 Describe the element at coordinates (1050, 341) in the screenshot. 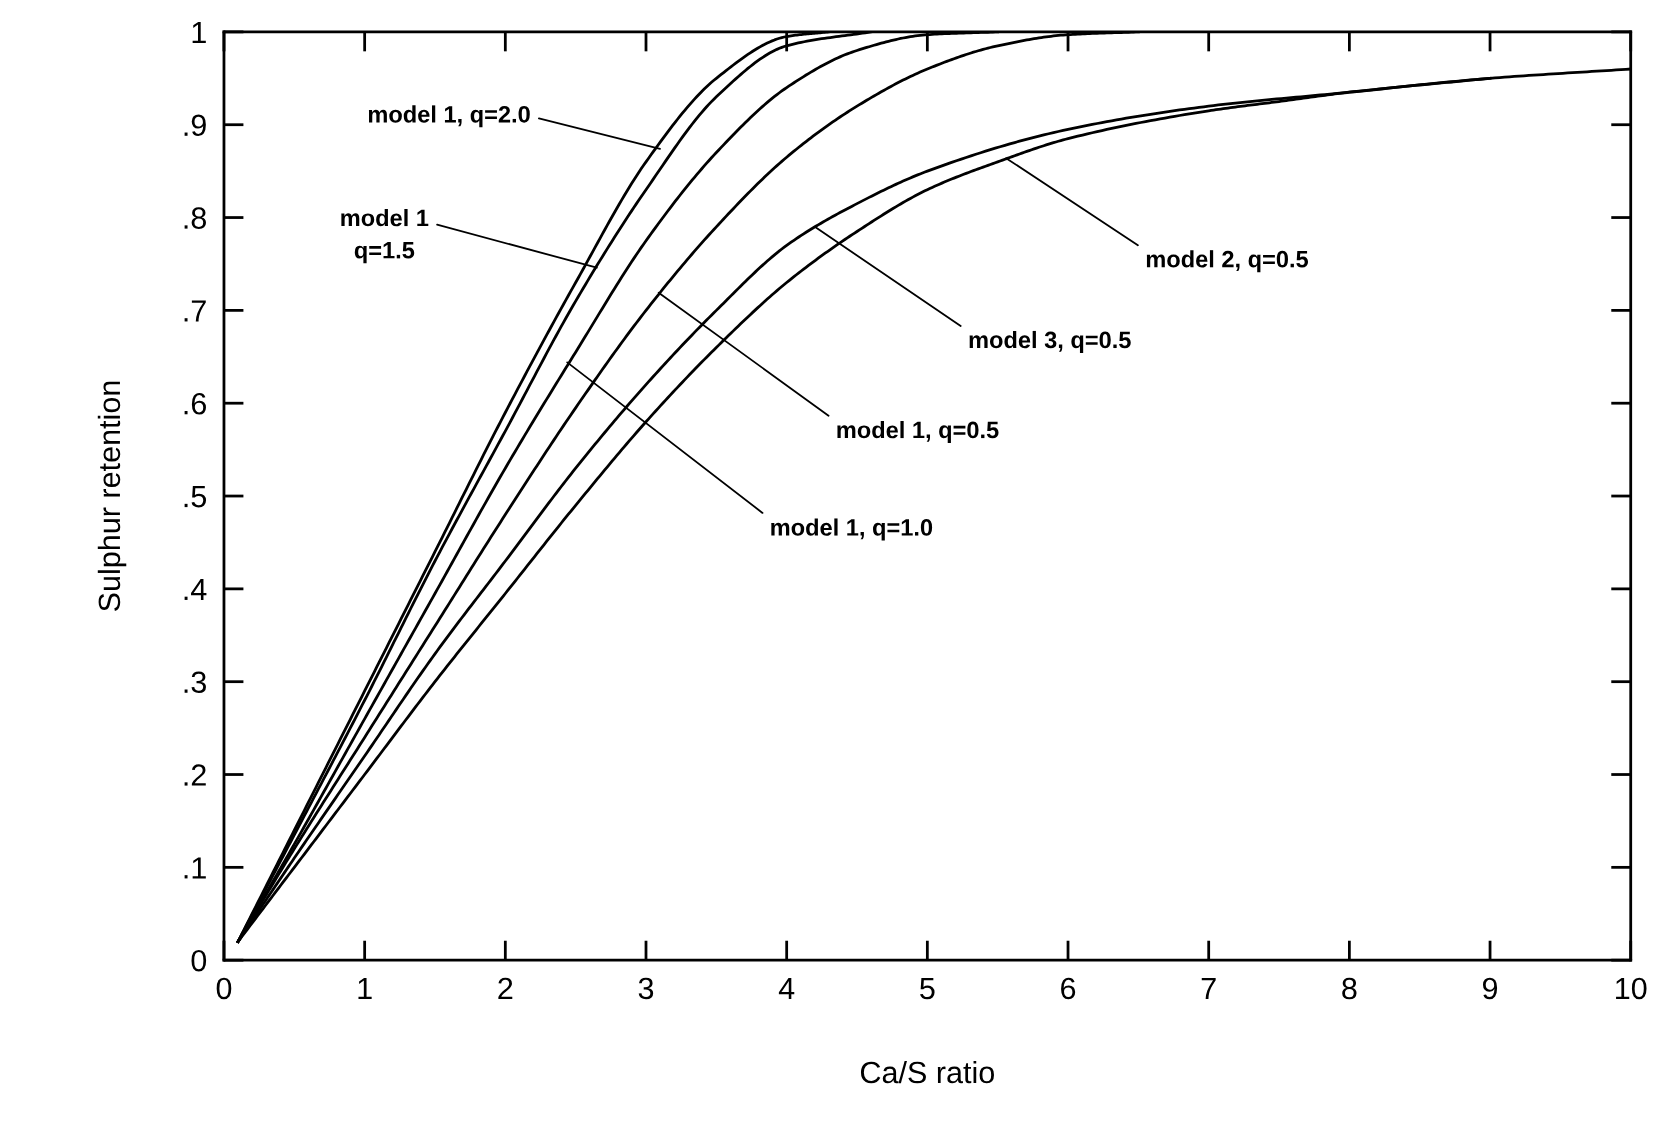

I see `annotation: model 3, q=0.5` at that location.